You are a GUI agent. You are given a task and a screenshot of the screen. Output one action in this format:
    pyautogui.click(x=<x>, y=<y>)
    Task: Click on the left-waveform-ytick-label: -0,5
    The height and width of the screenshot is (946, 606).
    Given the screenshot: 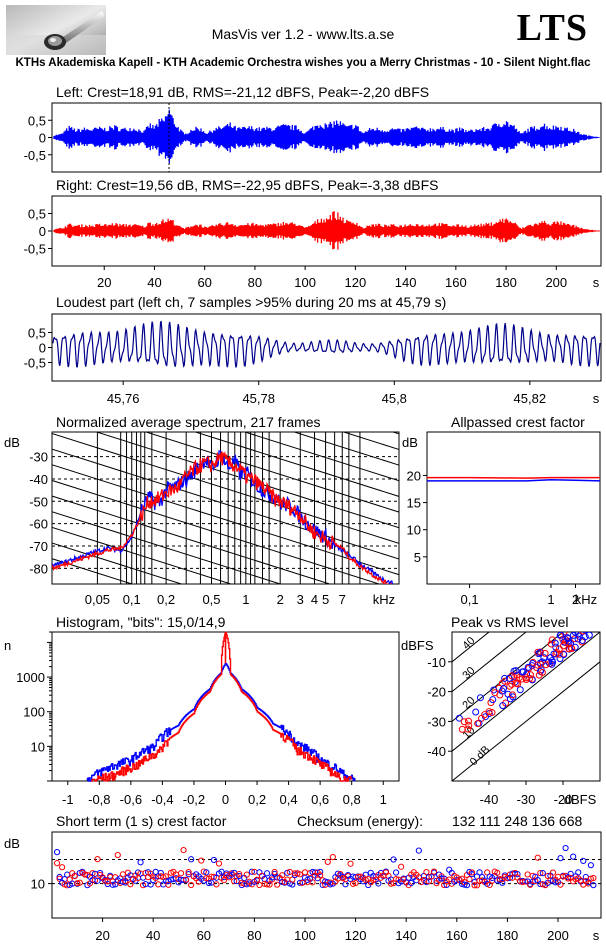 What is the action you would take?
    pyautogui.click(x=35, y=155)
    